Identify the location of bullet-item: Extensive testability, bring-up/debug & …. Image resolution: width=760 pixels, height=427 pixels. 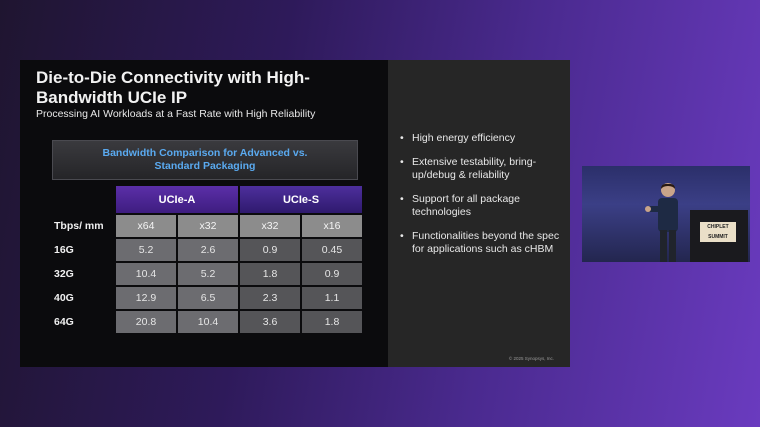
(482, 169).